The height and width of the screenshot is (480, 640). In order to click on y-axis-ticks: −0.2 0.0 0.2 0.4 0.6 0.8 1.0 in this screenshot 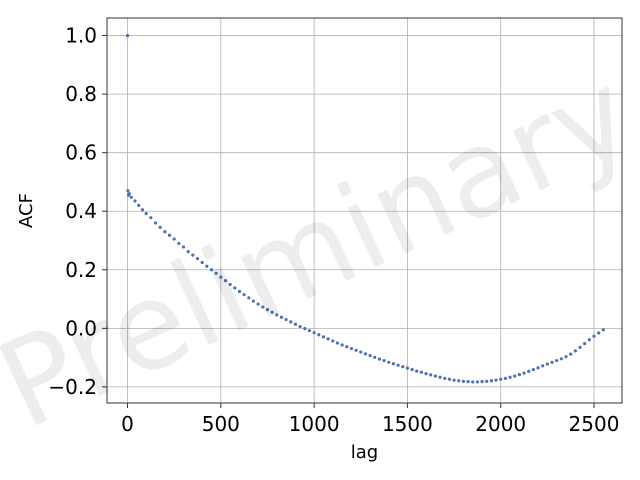, I will do `click(77, 211)`.